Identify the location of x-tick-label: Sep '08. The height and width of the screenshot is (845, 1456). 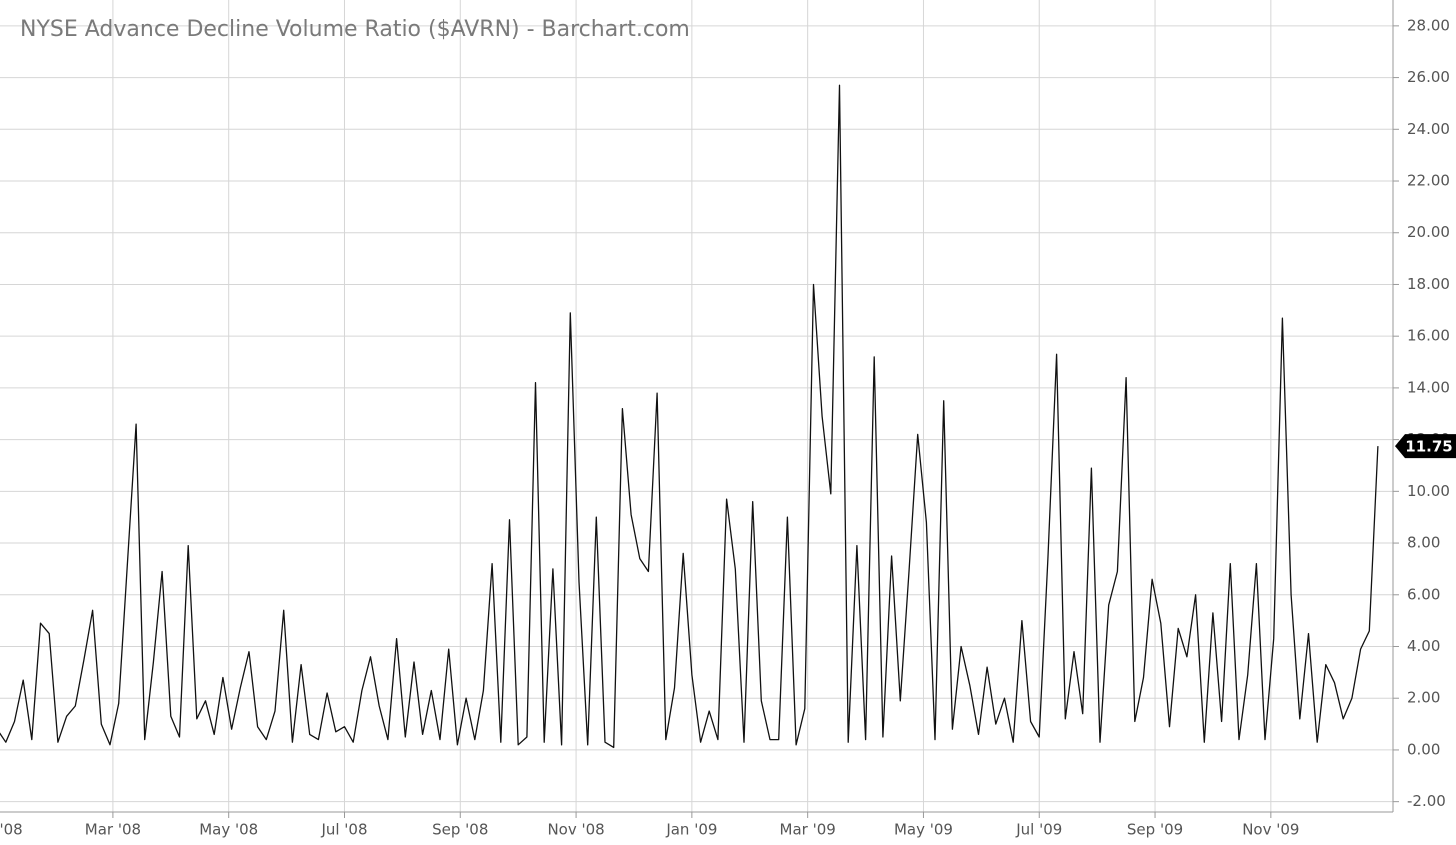
(460, 830).